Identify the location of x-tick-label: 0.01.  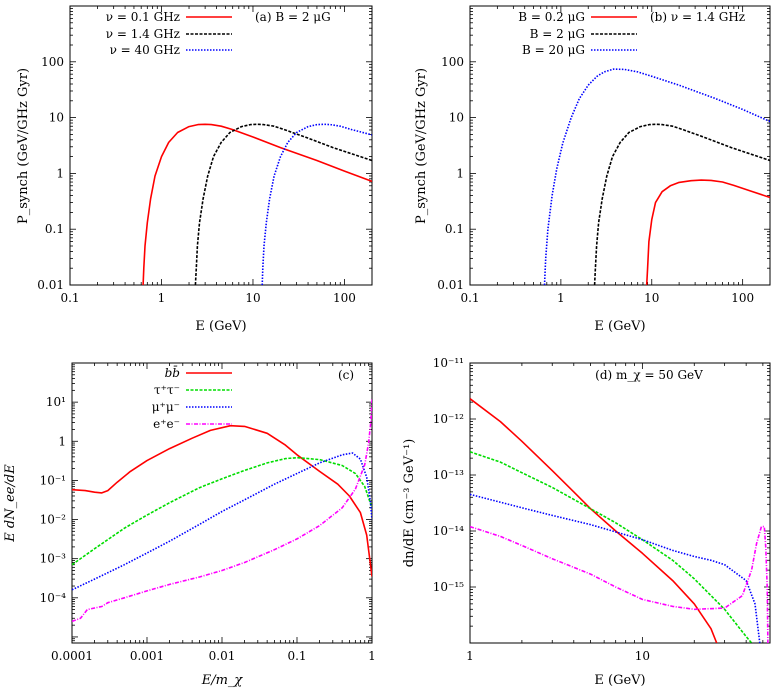
(222, 656).